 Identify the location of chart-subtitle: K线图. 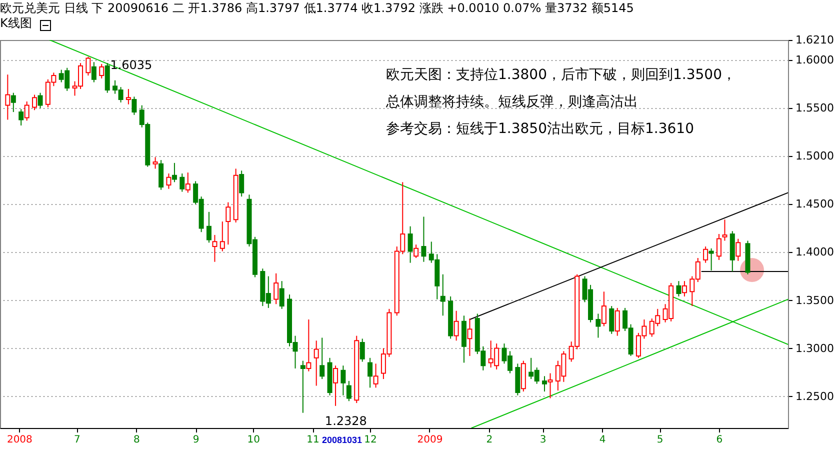
(16, 23).